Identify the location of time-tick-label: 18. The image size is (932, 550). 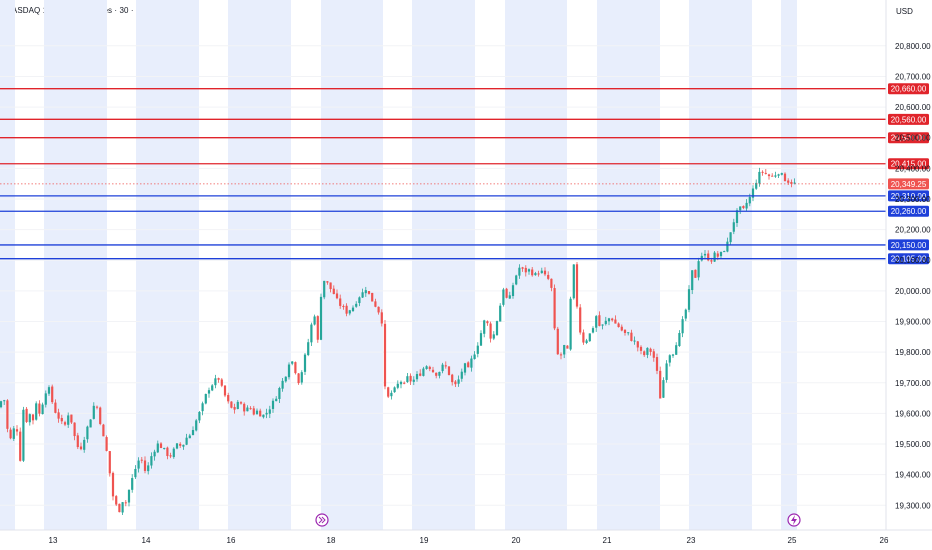
(331, 540).